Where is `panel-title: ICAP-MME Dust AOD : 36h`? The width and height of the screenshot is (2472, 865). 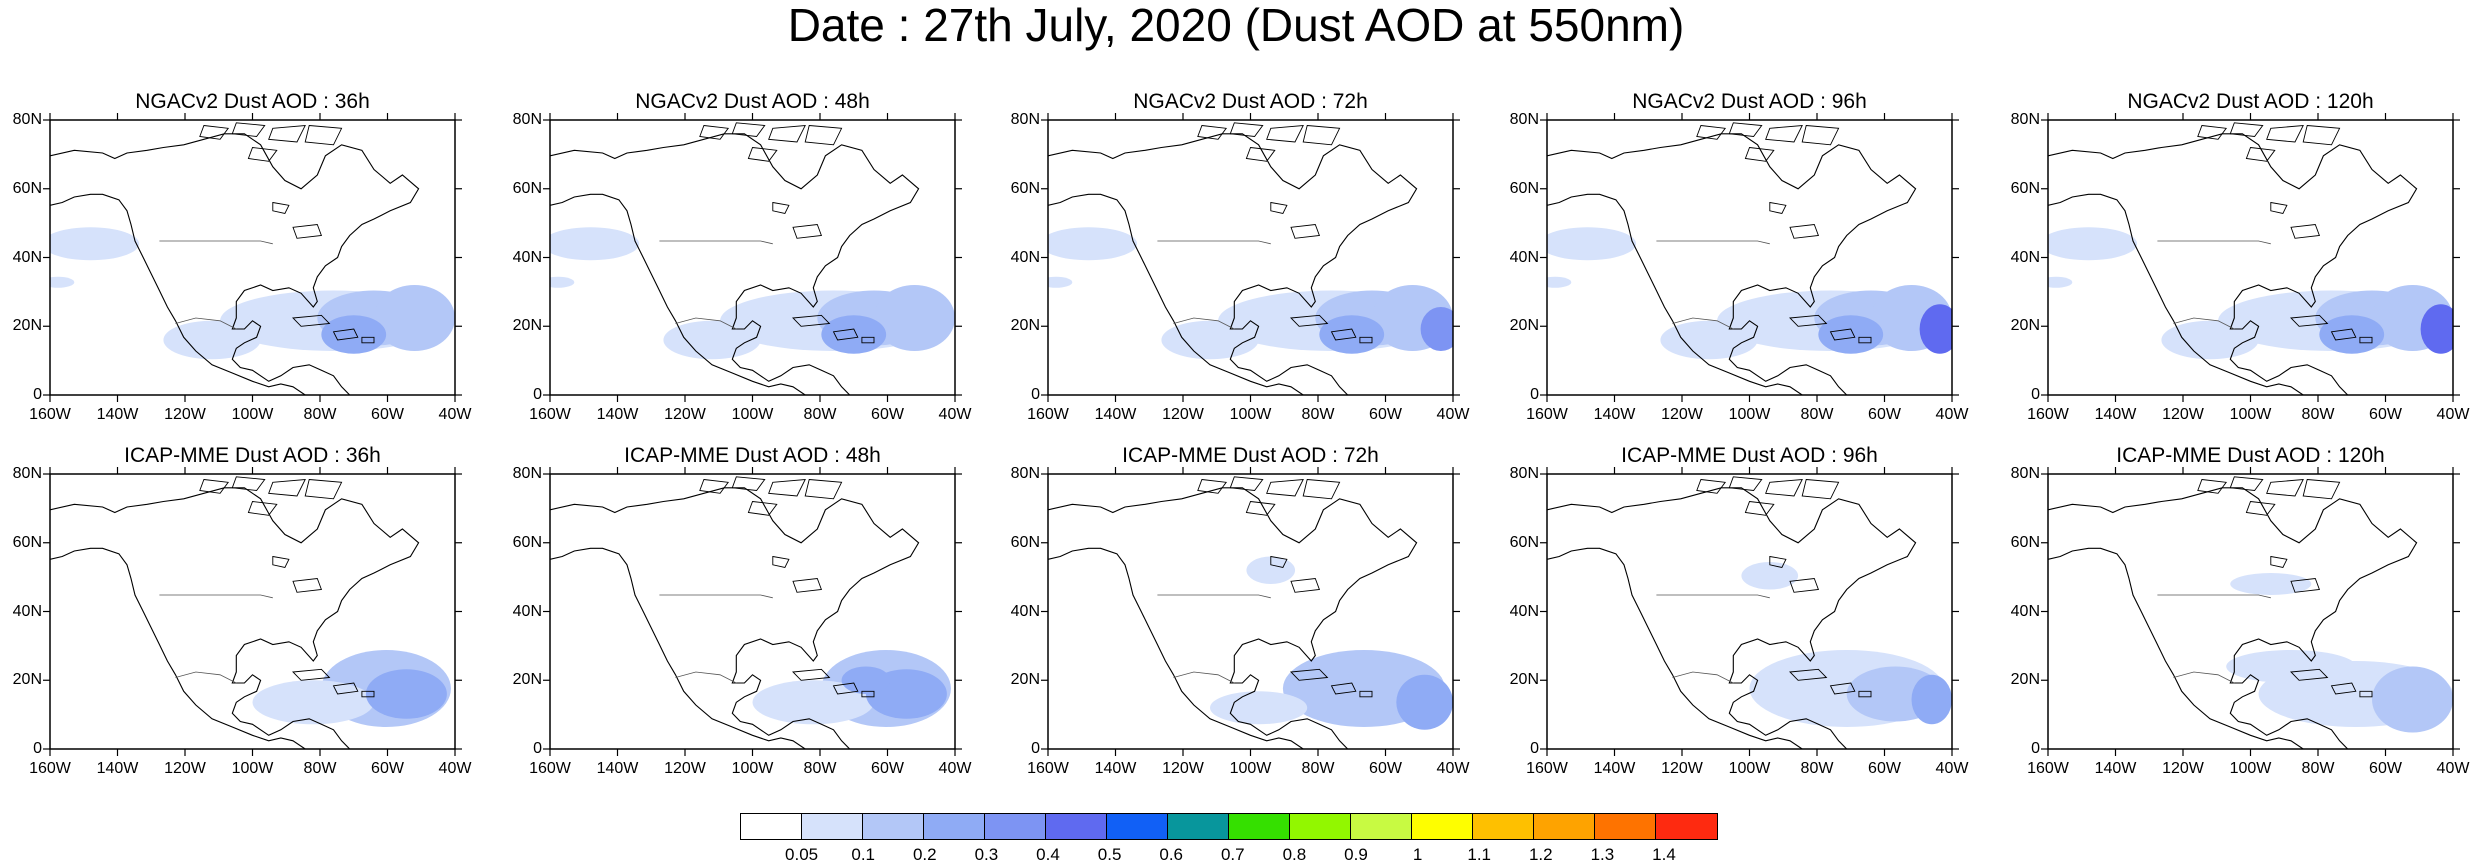
panel-title: ICAP-MME Dust AOD : 36h is located at coordinates (252, 455).